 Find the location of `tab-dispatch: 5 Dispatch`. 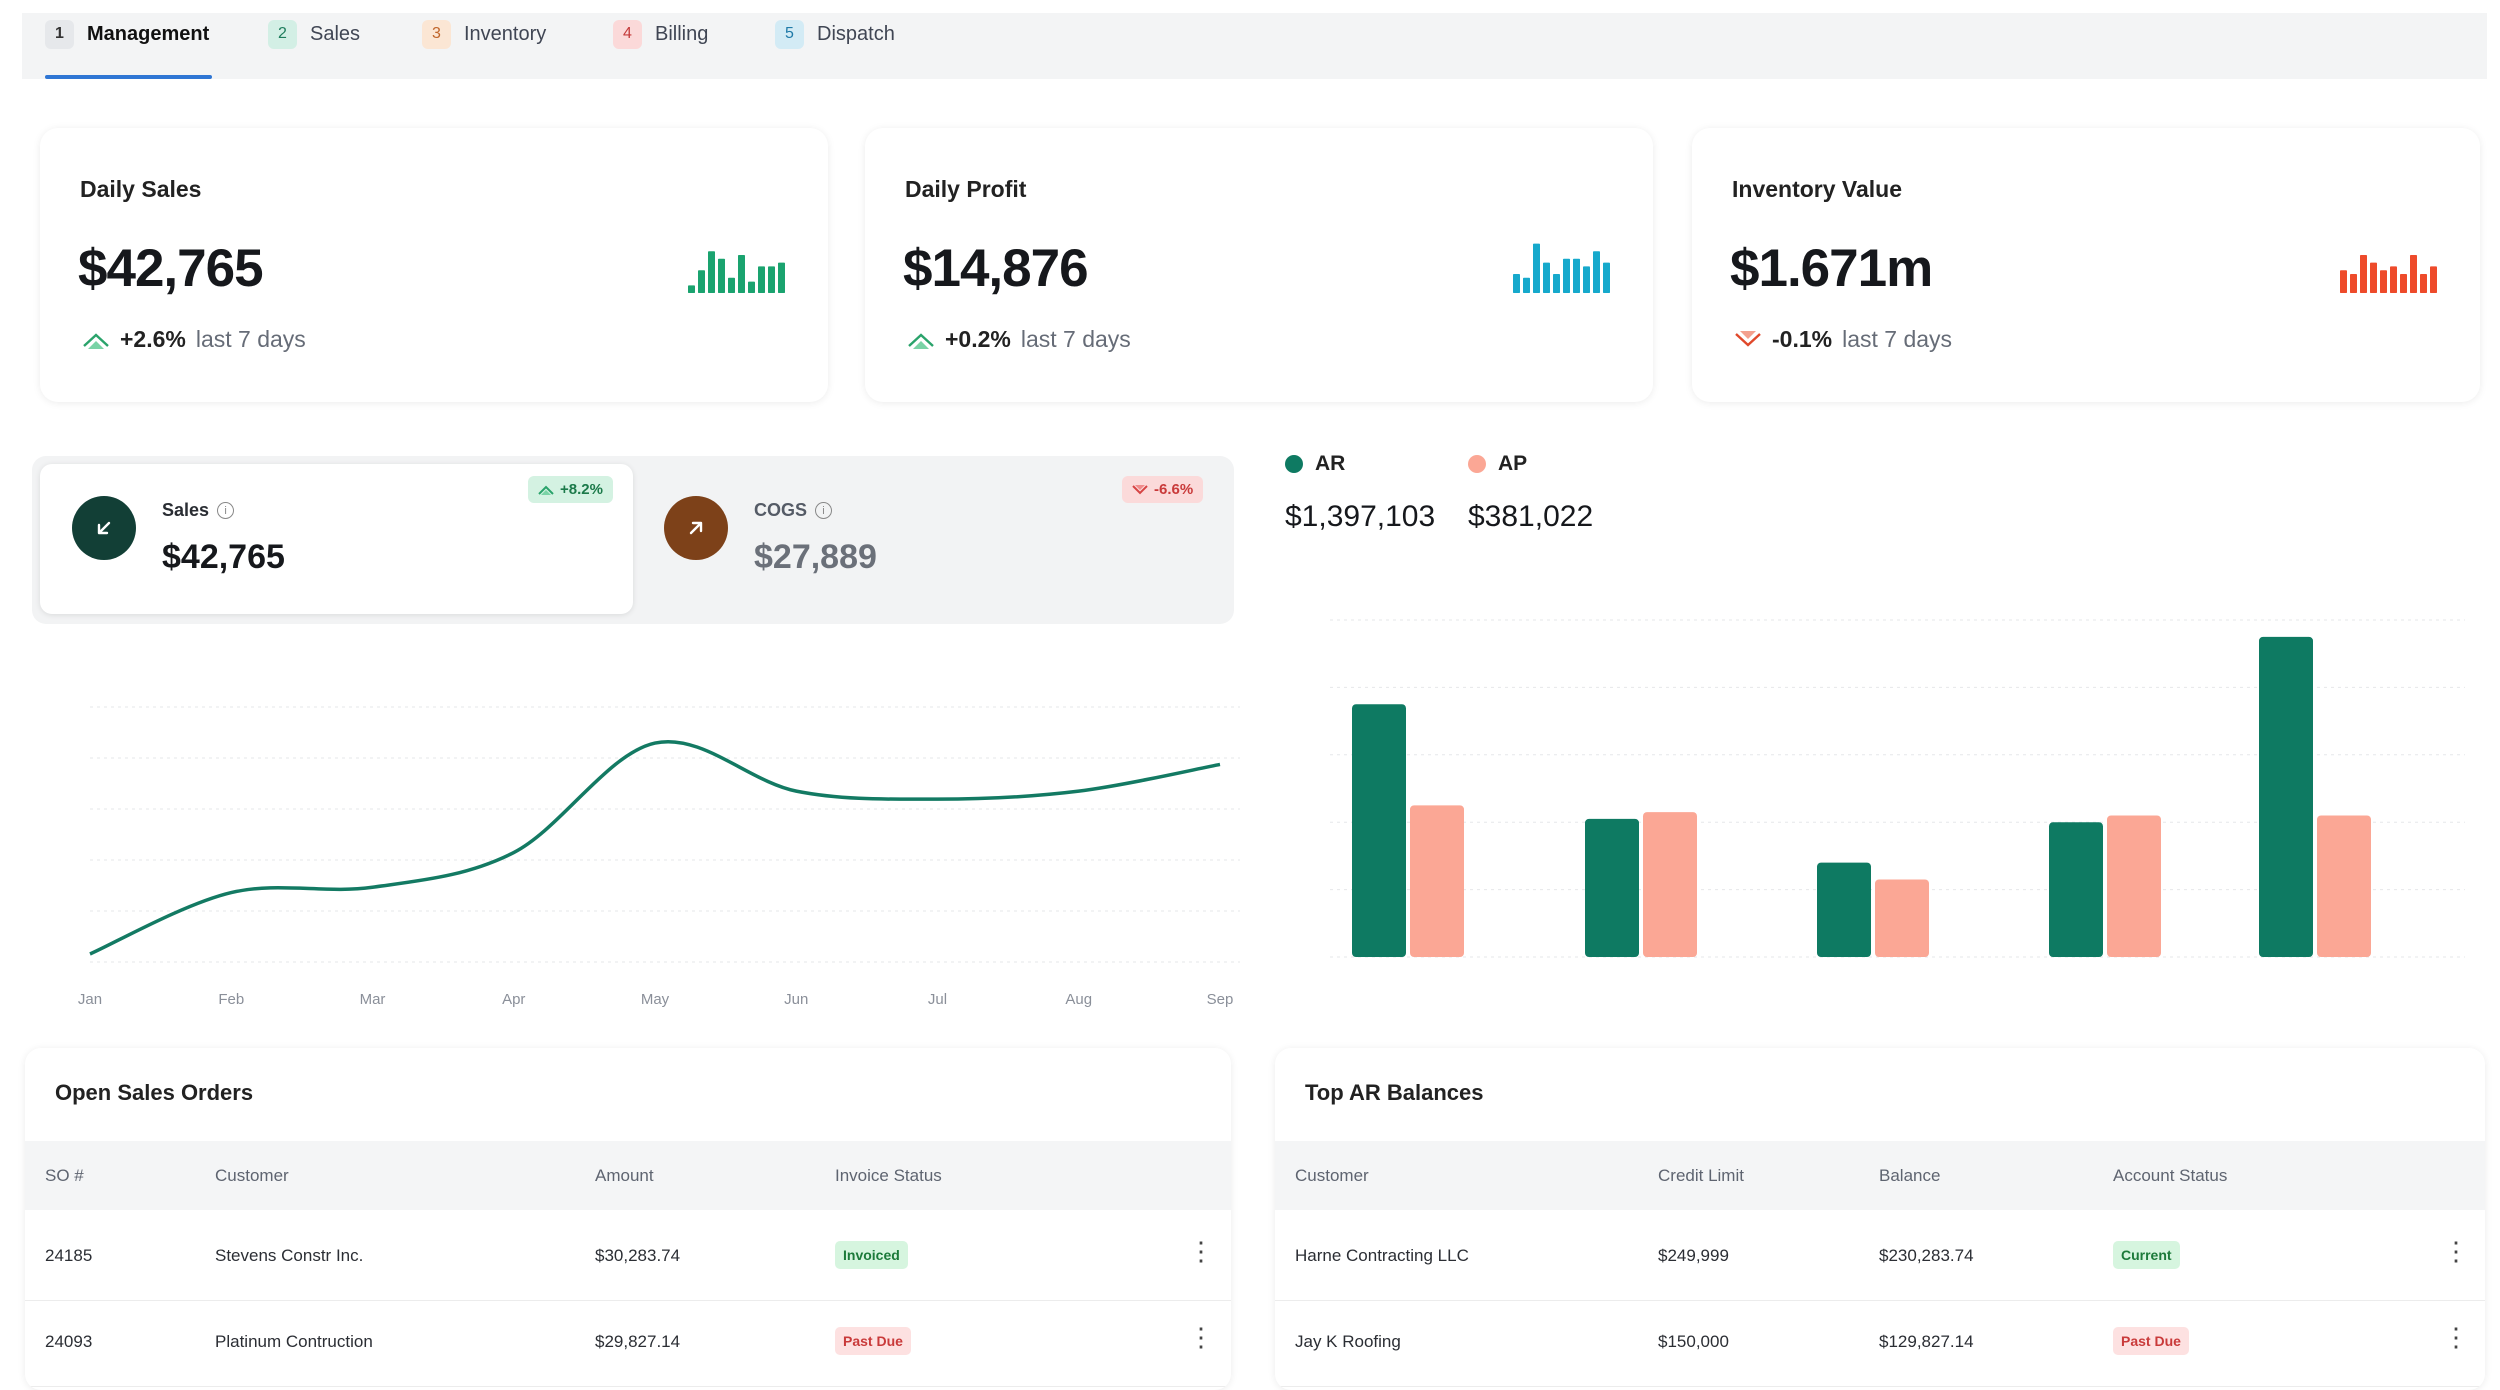

tab-dispatch: 5 Dispatch is located at coordinates (835, 34).